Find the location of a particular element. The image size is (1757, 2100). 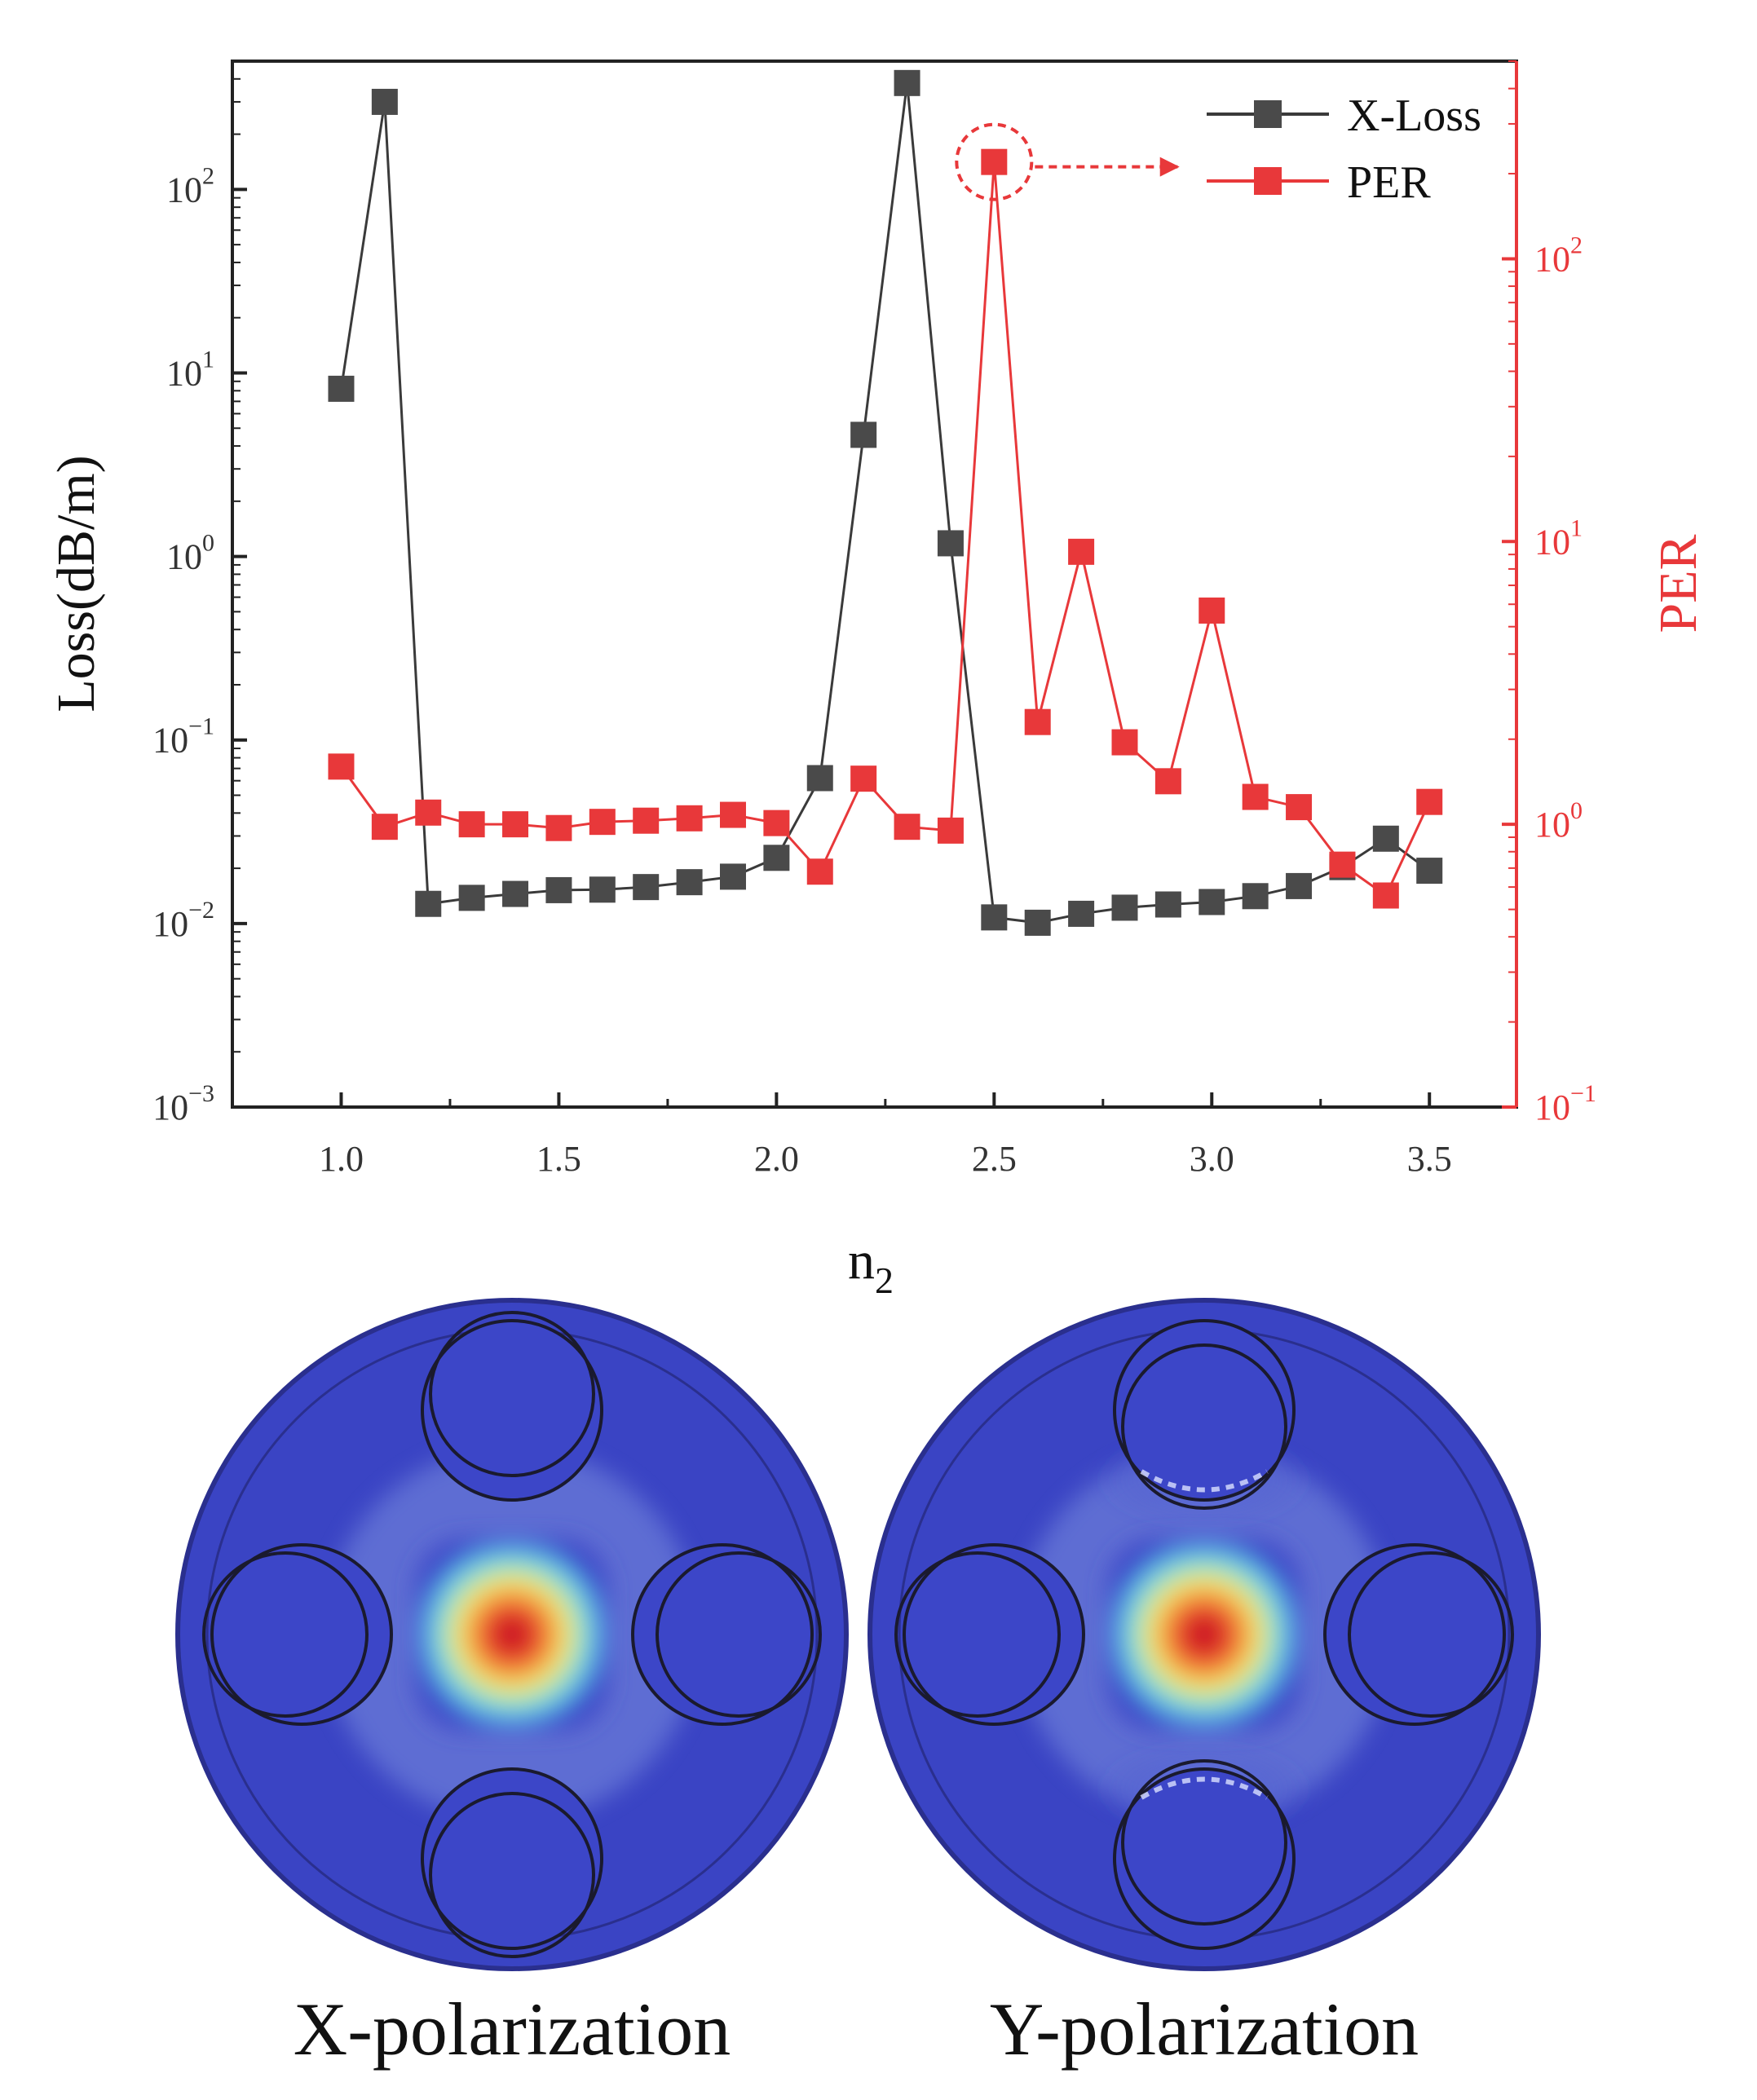

y-polarization-caption: Y-polarization is located at coordinates (1204, 2029).